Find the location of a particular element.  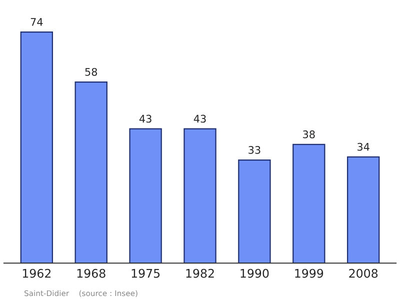

data-label: 58 is located at coordinates (91, 72).